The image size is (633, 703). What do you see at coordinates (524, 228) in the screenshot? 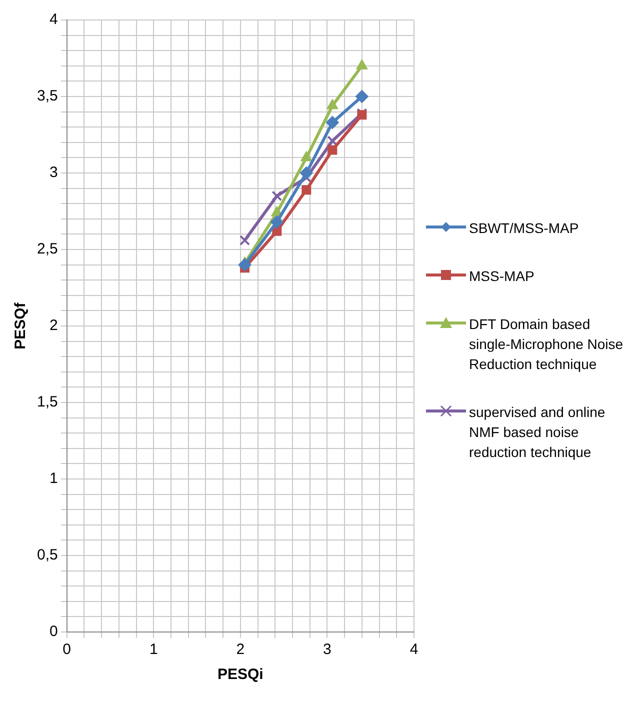
I see `legend-label: SBWT/MSS-MAP` at bounding box center [524, 228].